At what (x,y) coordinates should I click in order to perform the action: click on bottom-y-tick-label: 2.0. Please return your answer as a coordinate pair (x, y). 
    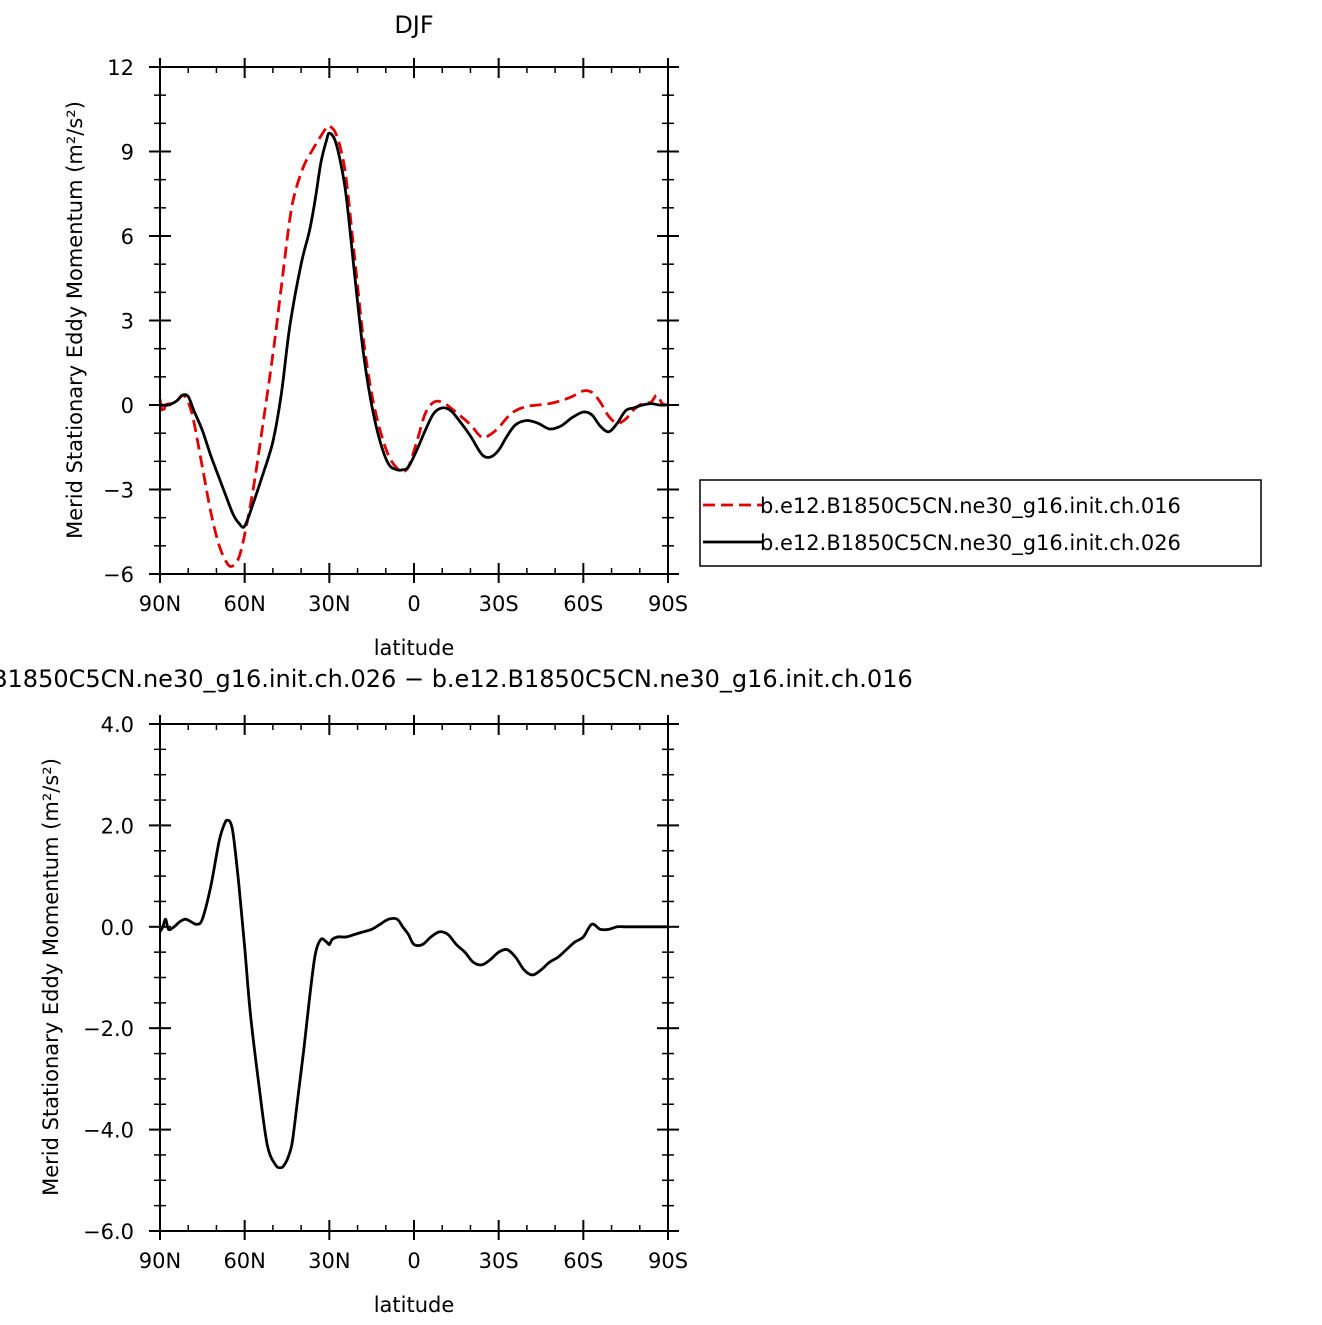
    Looking at the image, I should click on (117, 826).